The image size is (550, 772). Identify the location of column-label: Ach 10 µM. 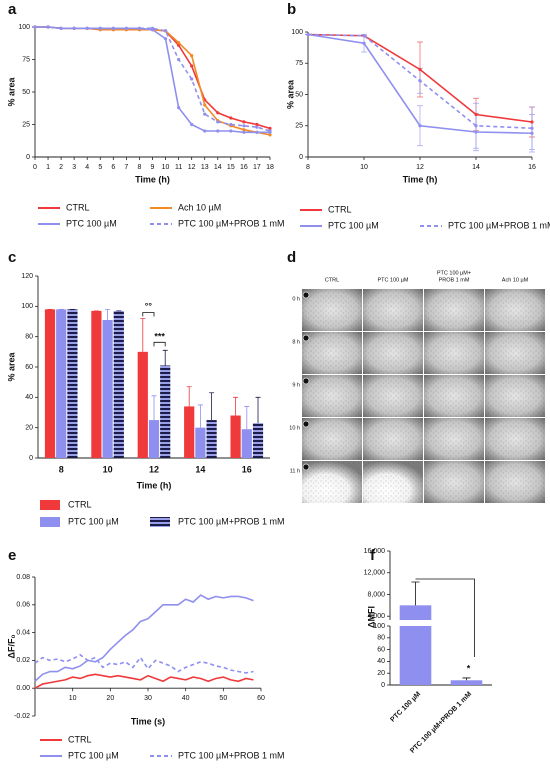
(515, 280).